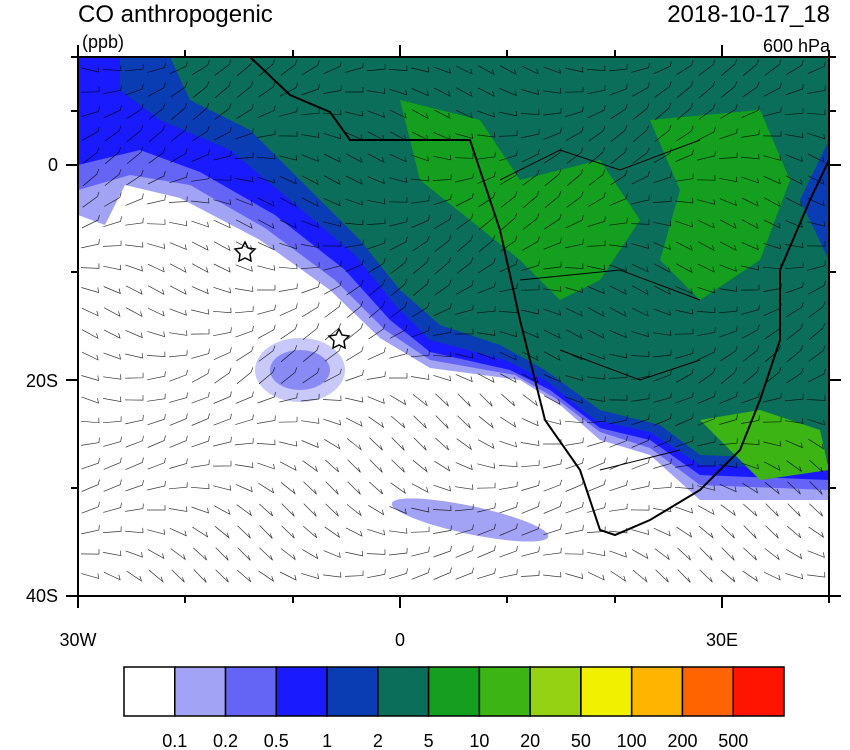 This screenshot has width=850, height=750. Describe the element at coordinates (733, 740) in the screenshot. I see `colorbar-label: 500` at that location.